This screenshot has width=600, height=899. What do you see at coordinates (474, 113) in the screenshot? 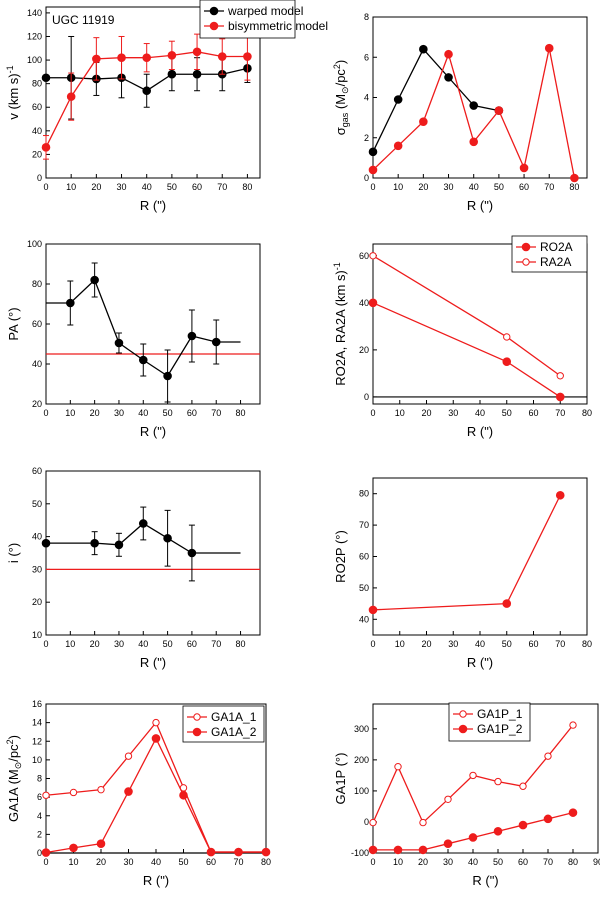
I see `series-line-red` at bounding box center [474, 113].